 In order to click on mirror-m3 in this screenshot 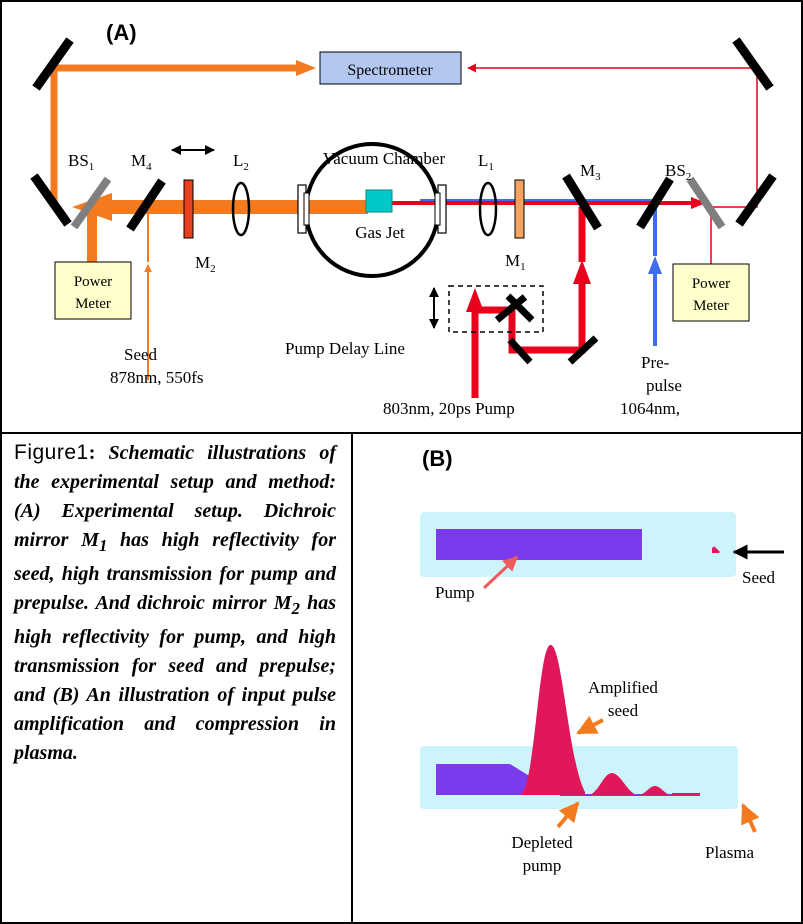, I will do `click(582, 202)`.